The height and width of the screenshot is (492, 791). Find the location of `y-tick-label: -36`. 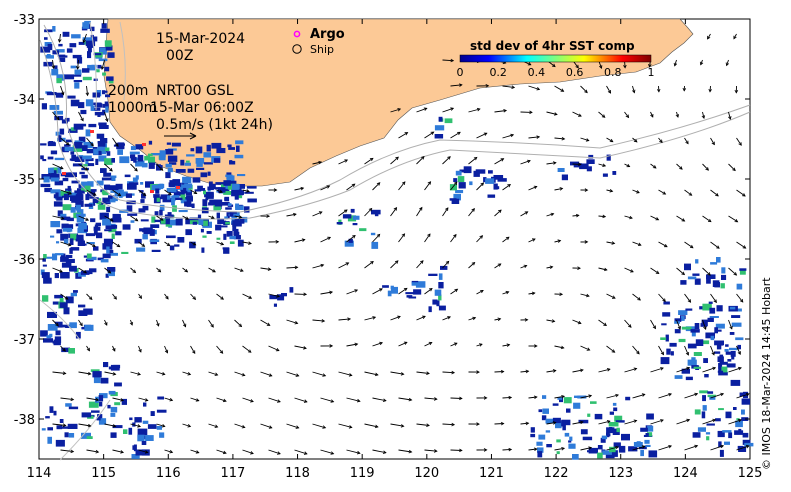

y-tick-label: -36 is located at coordinates (24, 260).